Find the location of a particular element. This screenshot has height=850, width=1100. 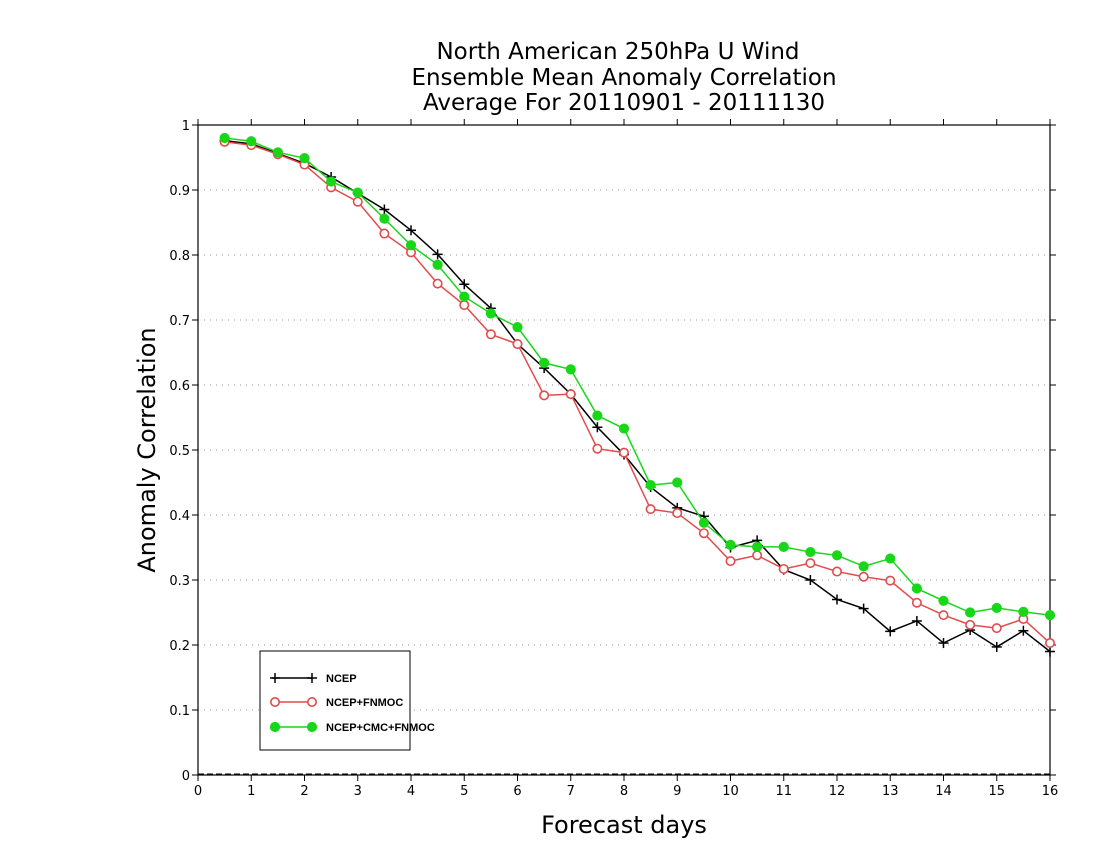

x-tick-label-5: 5 is located at coordinates (464, 791).